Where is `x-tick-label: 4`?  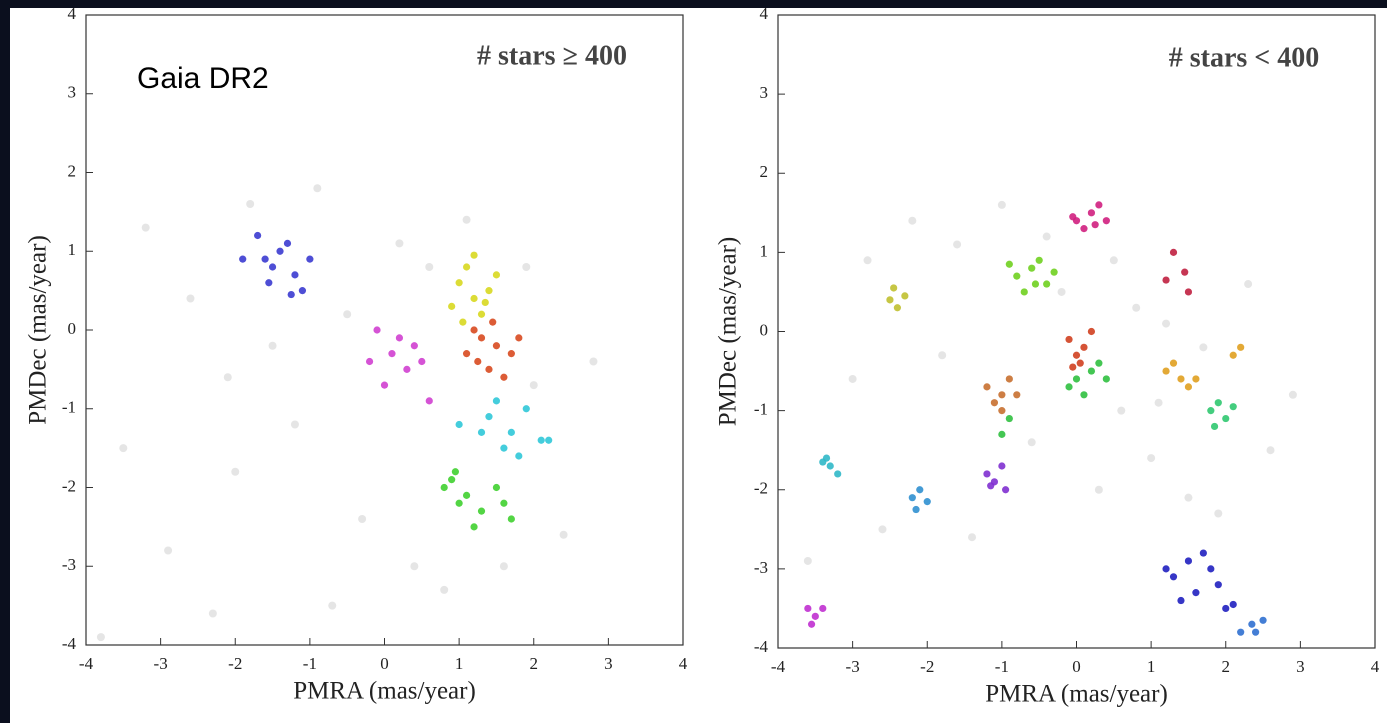 x-tick-label: 4 is located at coordinates (683, 663).